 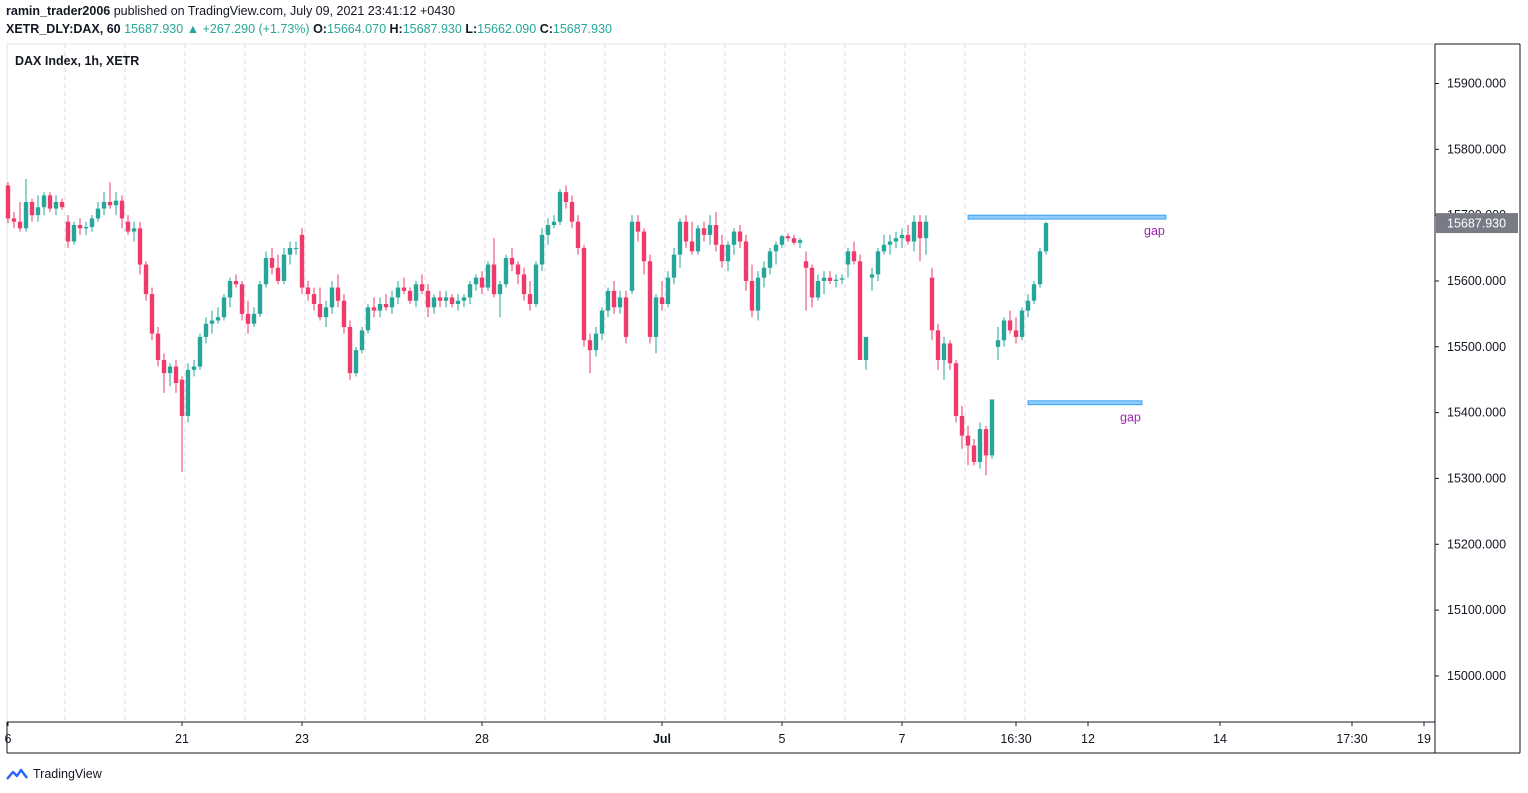 I want to click on x-tick-label: 19, so click(x=1424, y=739).